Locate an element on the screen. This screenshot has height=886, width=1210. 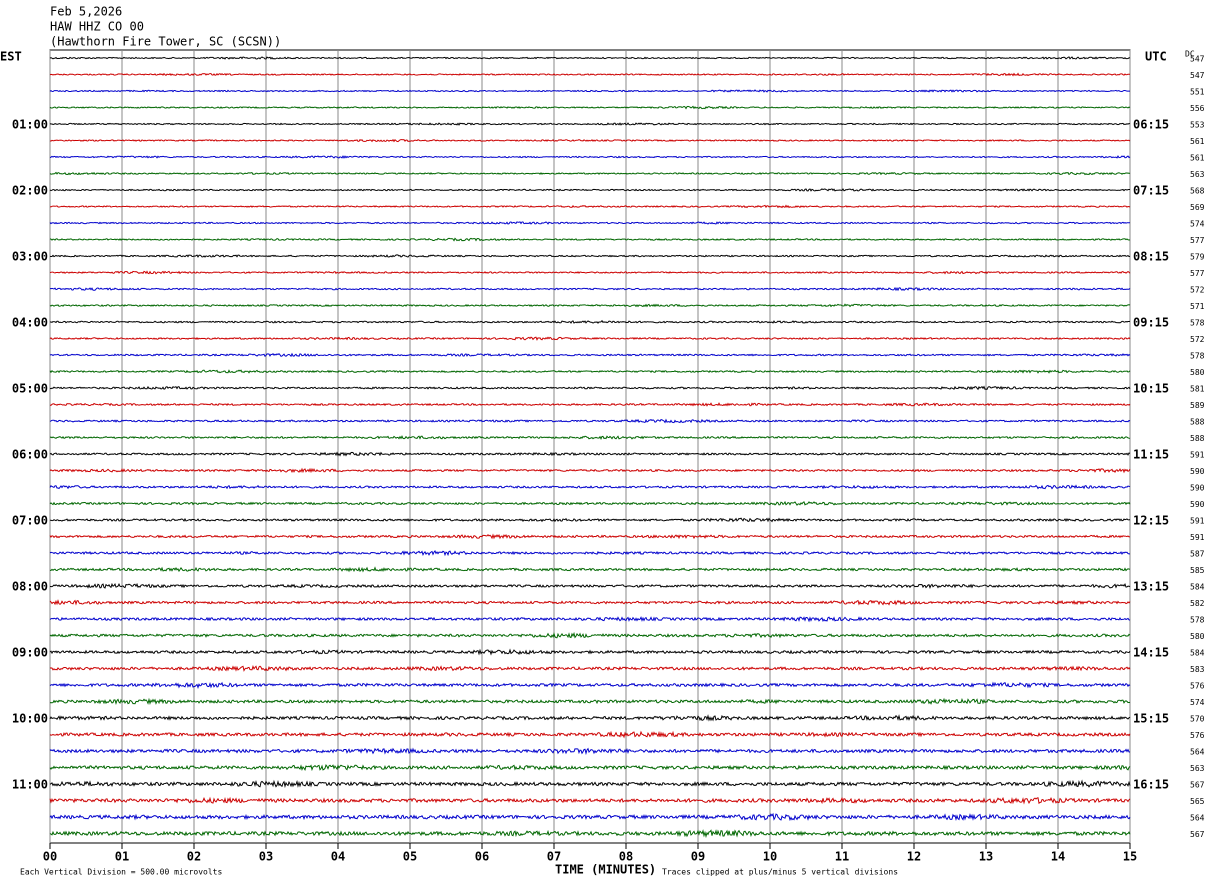
right-time: 08:15 is located at coordinates (1151, 257).